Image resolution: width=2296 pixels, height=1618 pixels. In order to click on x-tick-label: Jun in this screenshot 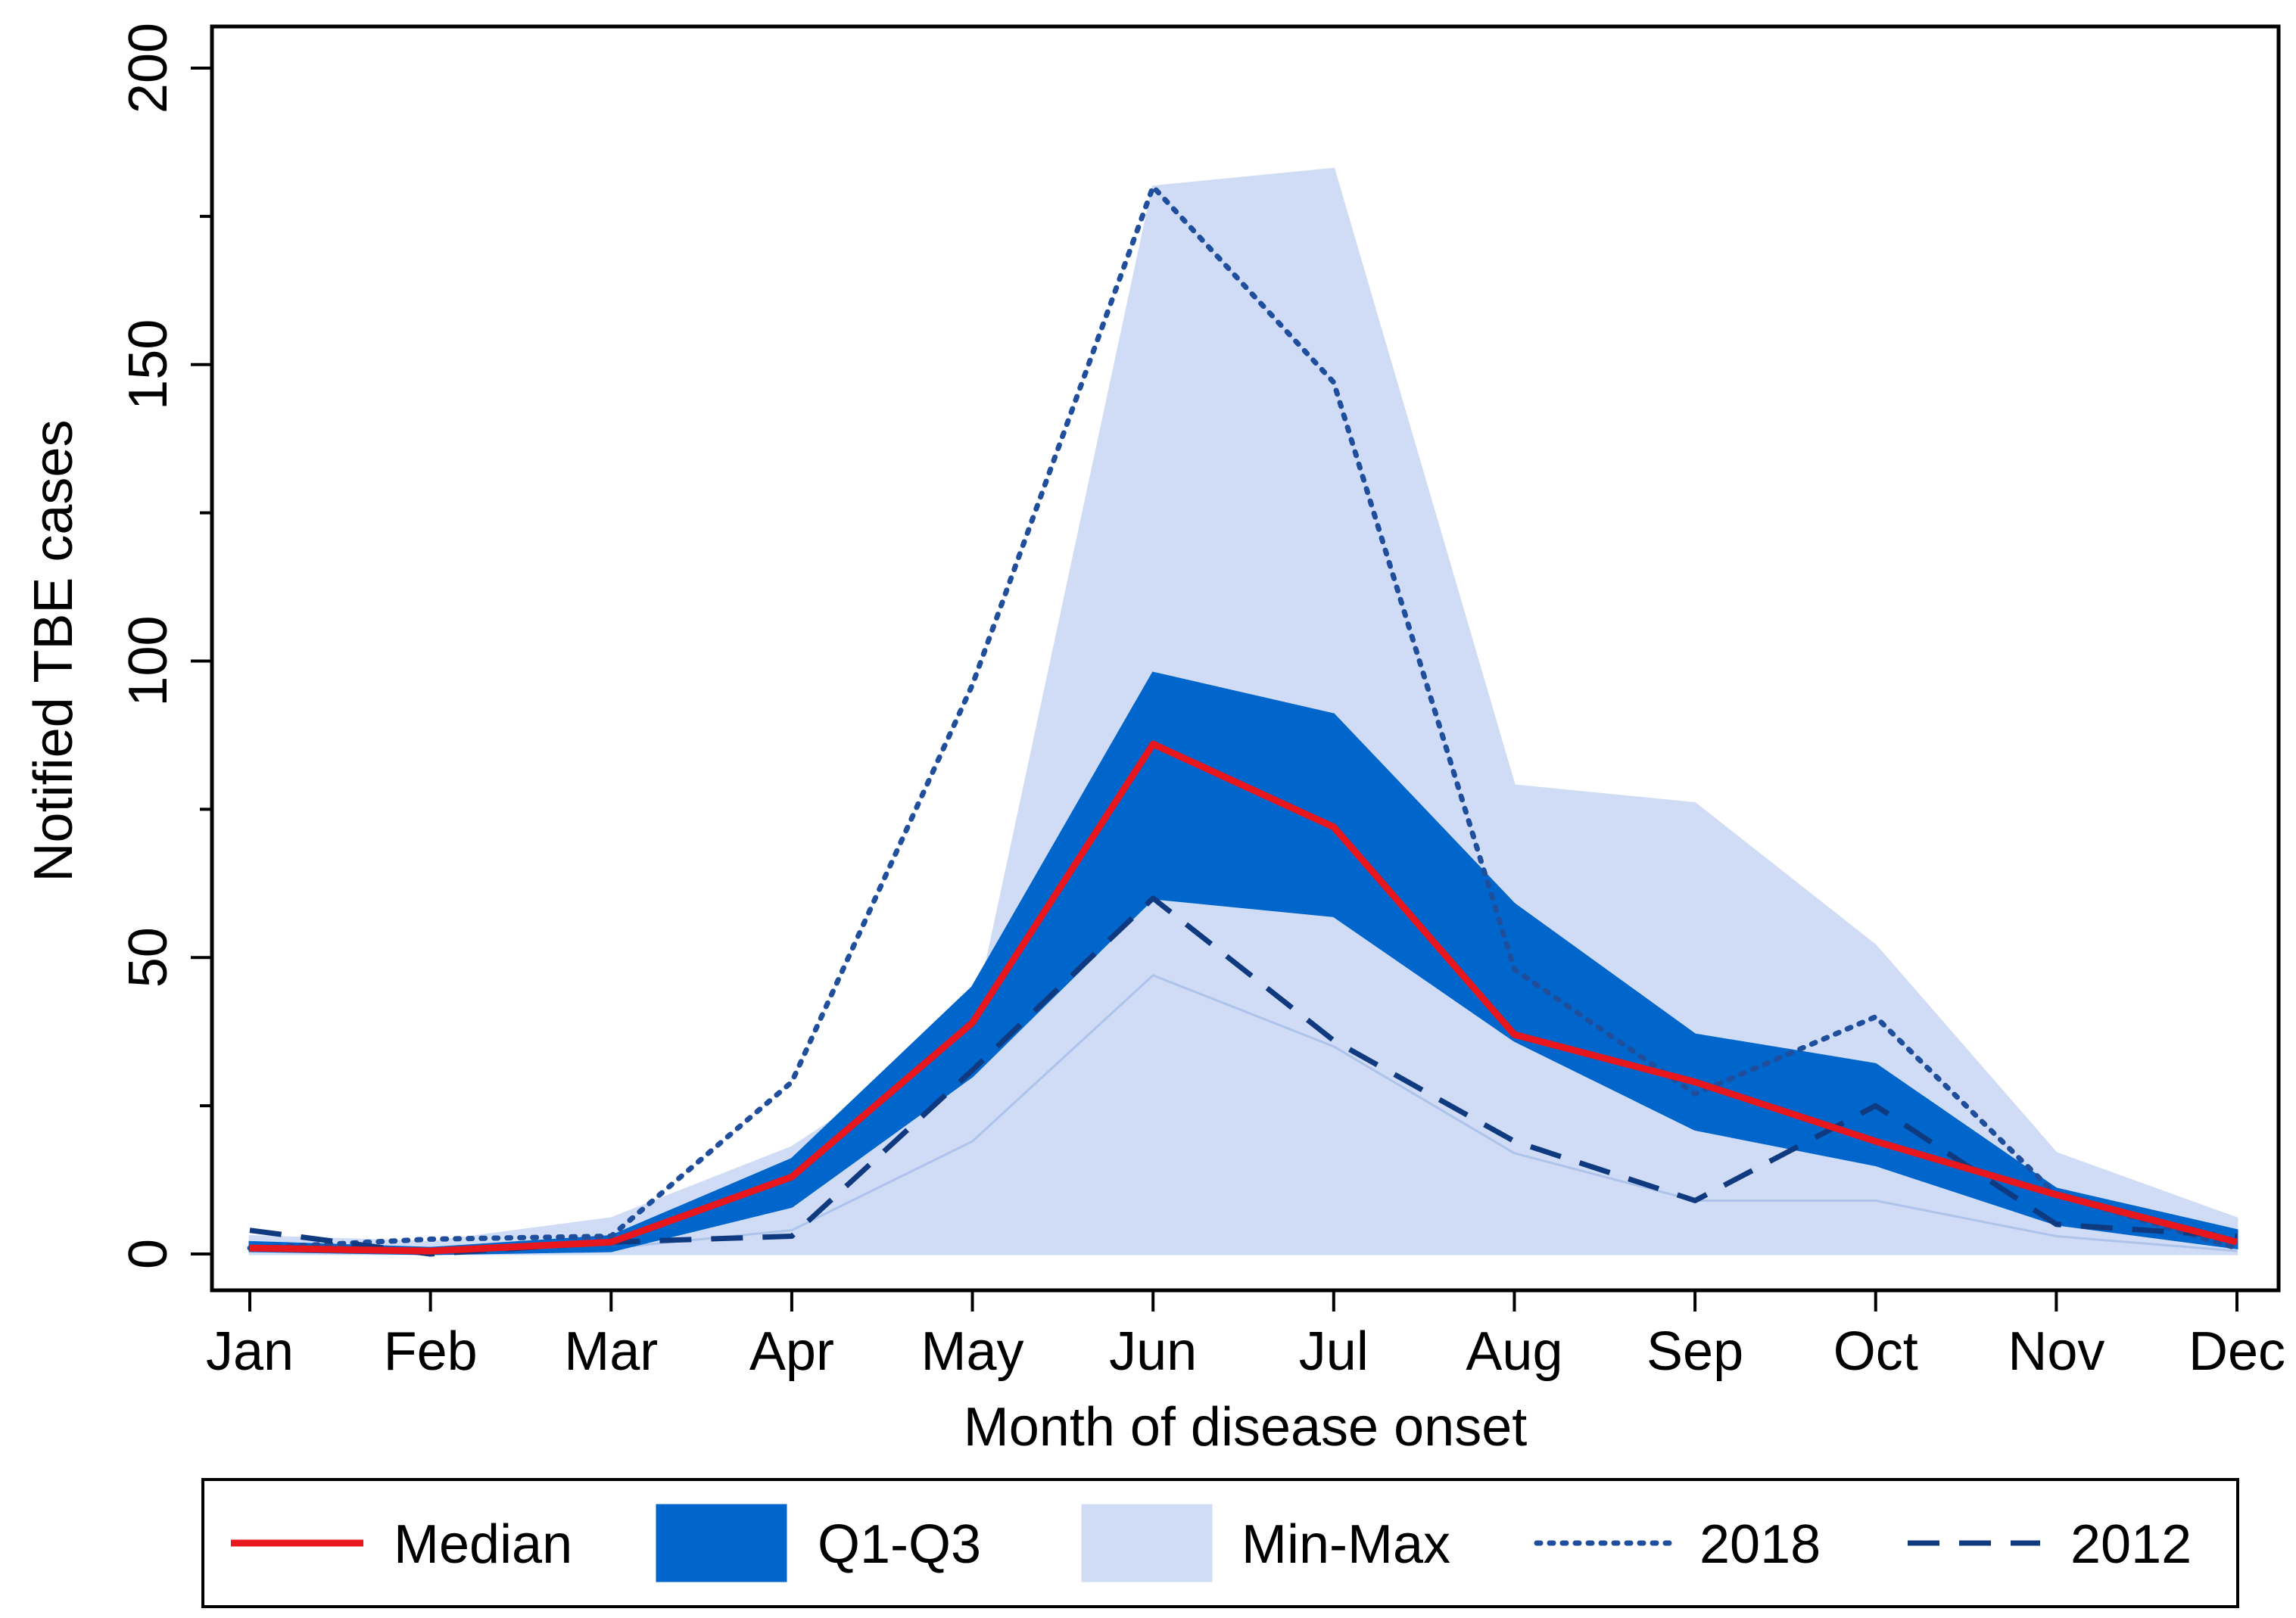, I will do `click(1153, 1351)`.